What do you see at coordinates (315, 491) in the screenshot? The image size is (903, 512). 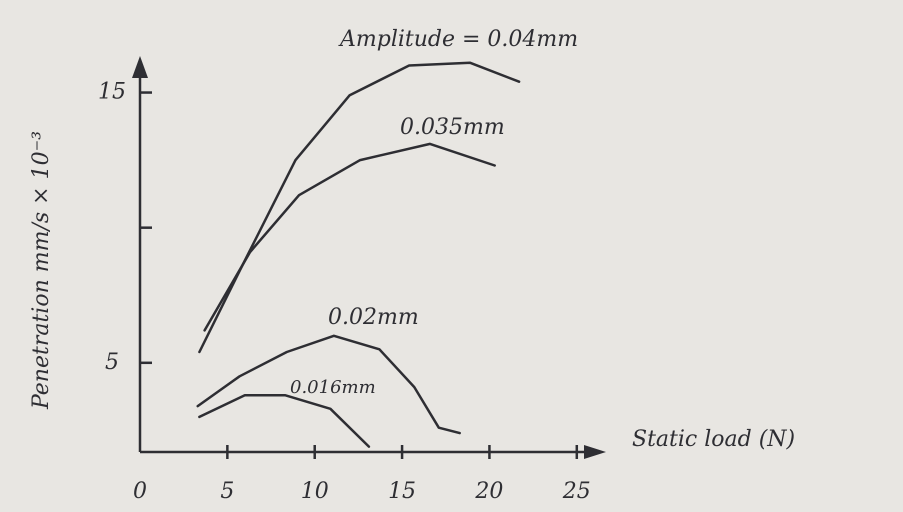 I see `x-tick-label: 10` at bounding box center [315, 491].